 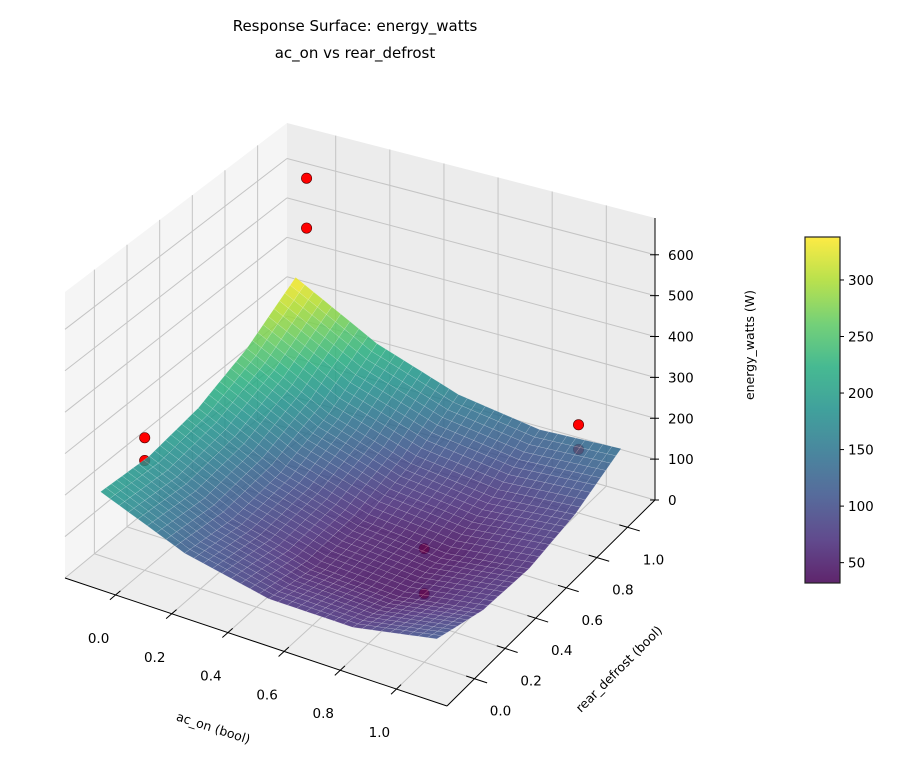 I want to click on colorbar-frame, so click(x=822, y=410).